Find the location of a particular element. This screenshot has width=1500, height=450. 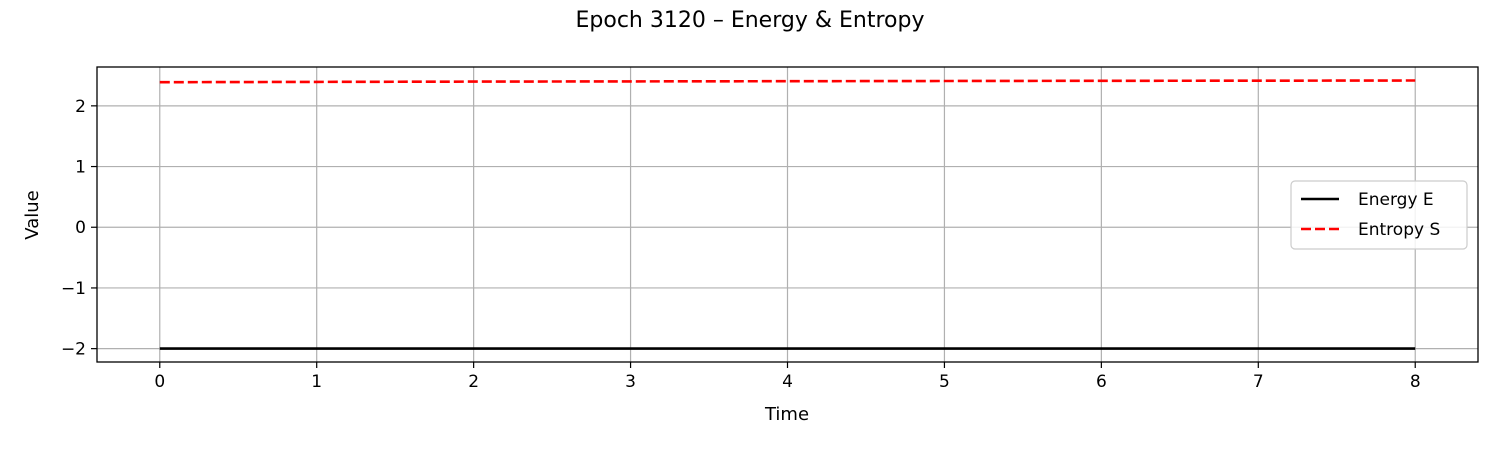

x-tick-label: 7 is located at coordinates (1258, 382).